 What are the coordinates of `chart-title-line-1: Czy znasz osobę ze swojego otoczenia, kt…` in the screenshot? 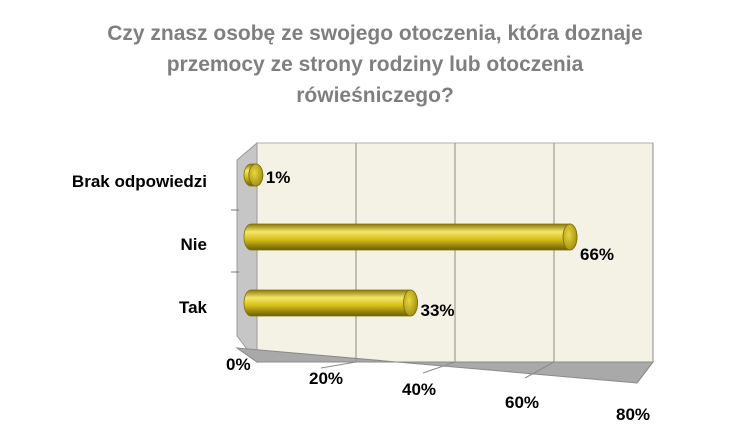 It's located at (375, 33).